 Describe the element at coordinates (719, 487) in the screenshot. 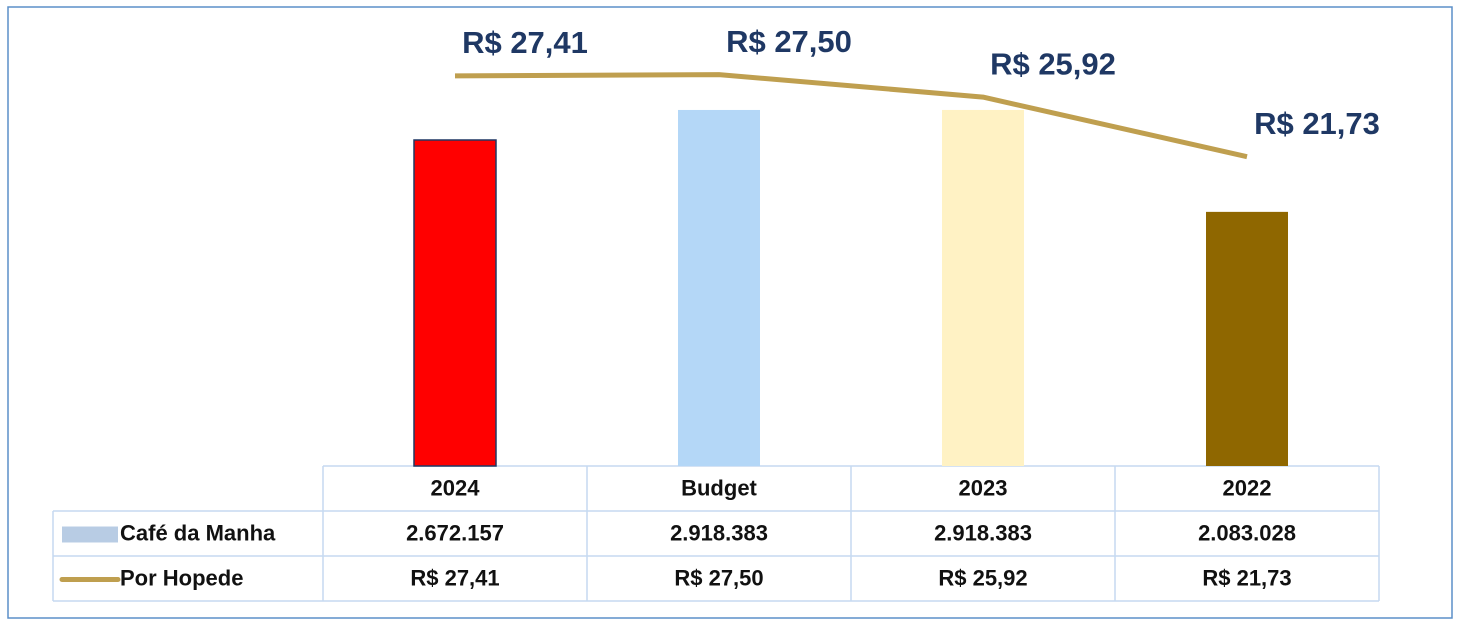

I see `category-label: Budget` at that location.